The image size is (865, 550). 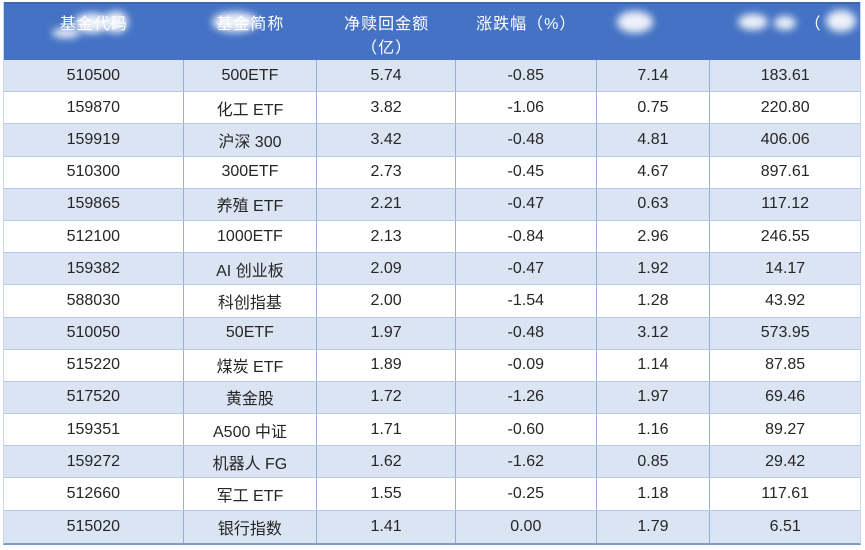 I want to click on table-row: 510500 500ETF 5.74 -0.85 7.14 183.61, so click(x=432, y=76).